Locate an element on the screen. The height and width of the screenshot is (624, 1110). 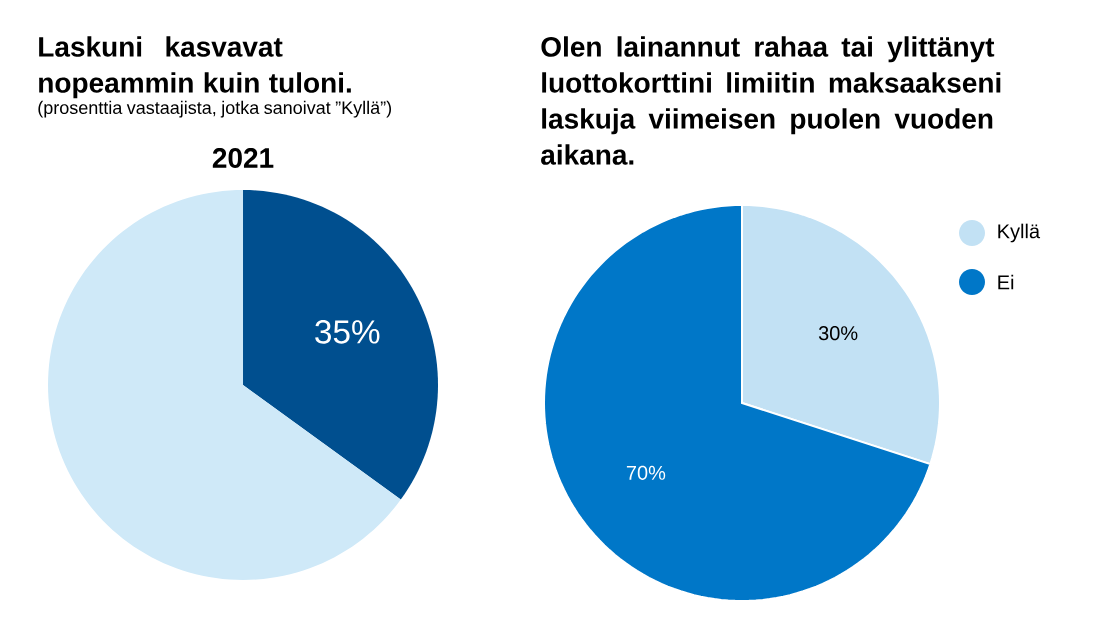
legend-label: Kyllä is located at coordinates (1019, 233).